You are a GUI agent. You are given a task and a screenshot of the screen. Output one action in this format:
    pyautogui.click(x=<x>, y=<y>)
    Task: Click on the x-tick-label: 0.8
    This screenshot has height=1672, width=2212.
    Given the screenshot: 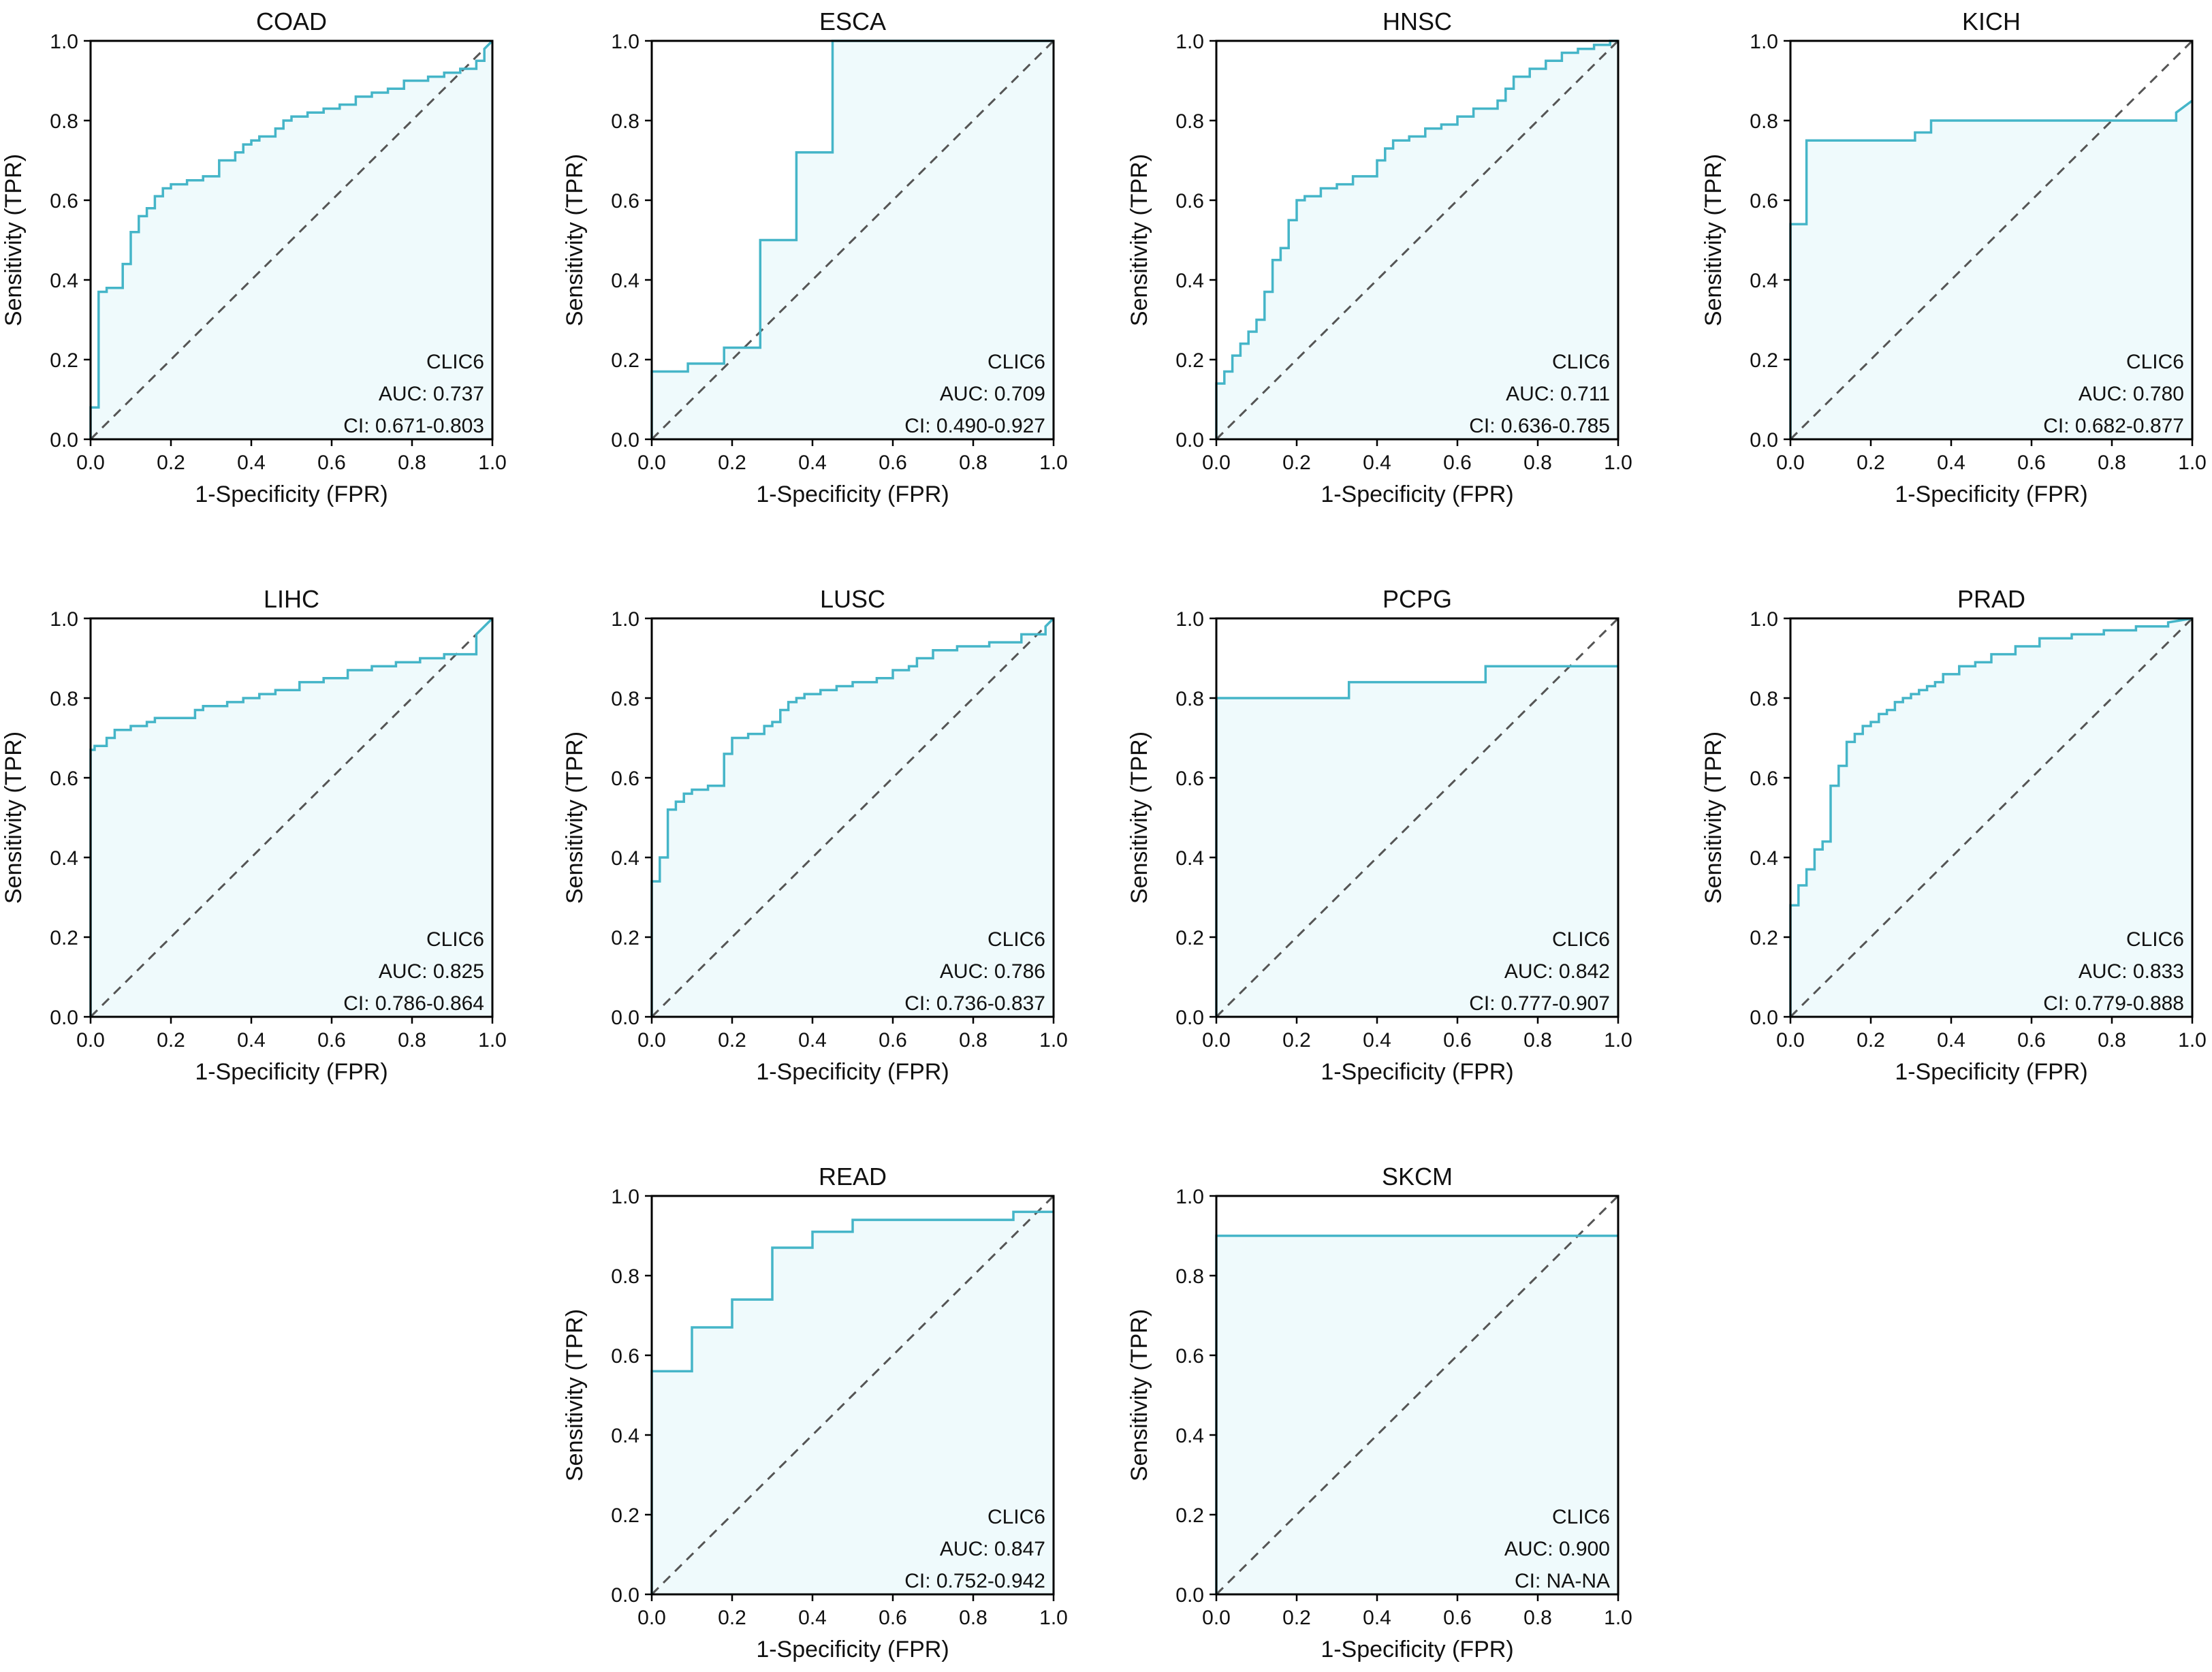 What is the action you would take?
    pyautogui.click(x=1538, y=1618)
    